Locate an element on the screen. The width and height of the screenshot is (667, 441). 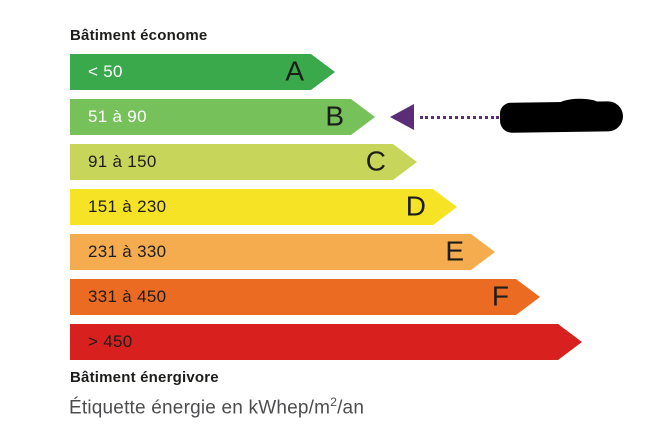
band-b-letter: B is located at coordinates (334, 116).